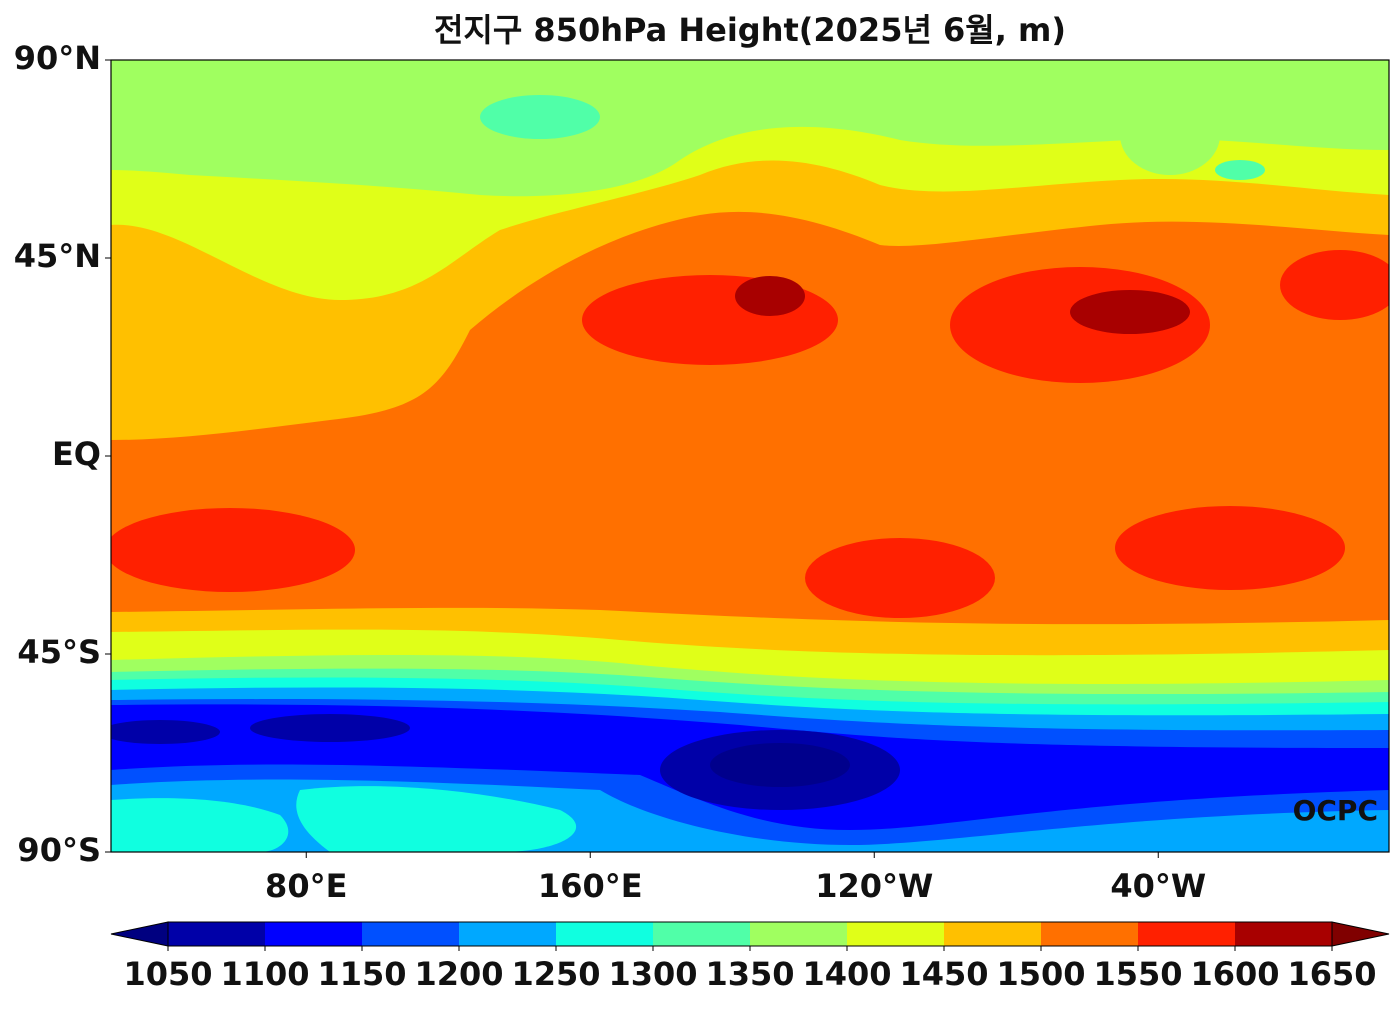 The width and height of the screenshot is (1400, 1012). I want to click on colorbar-under, so click(139, 934).